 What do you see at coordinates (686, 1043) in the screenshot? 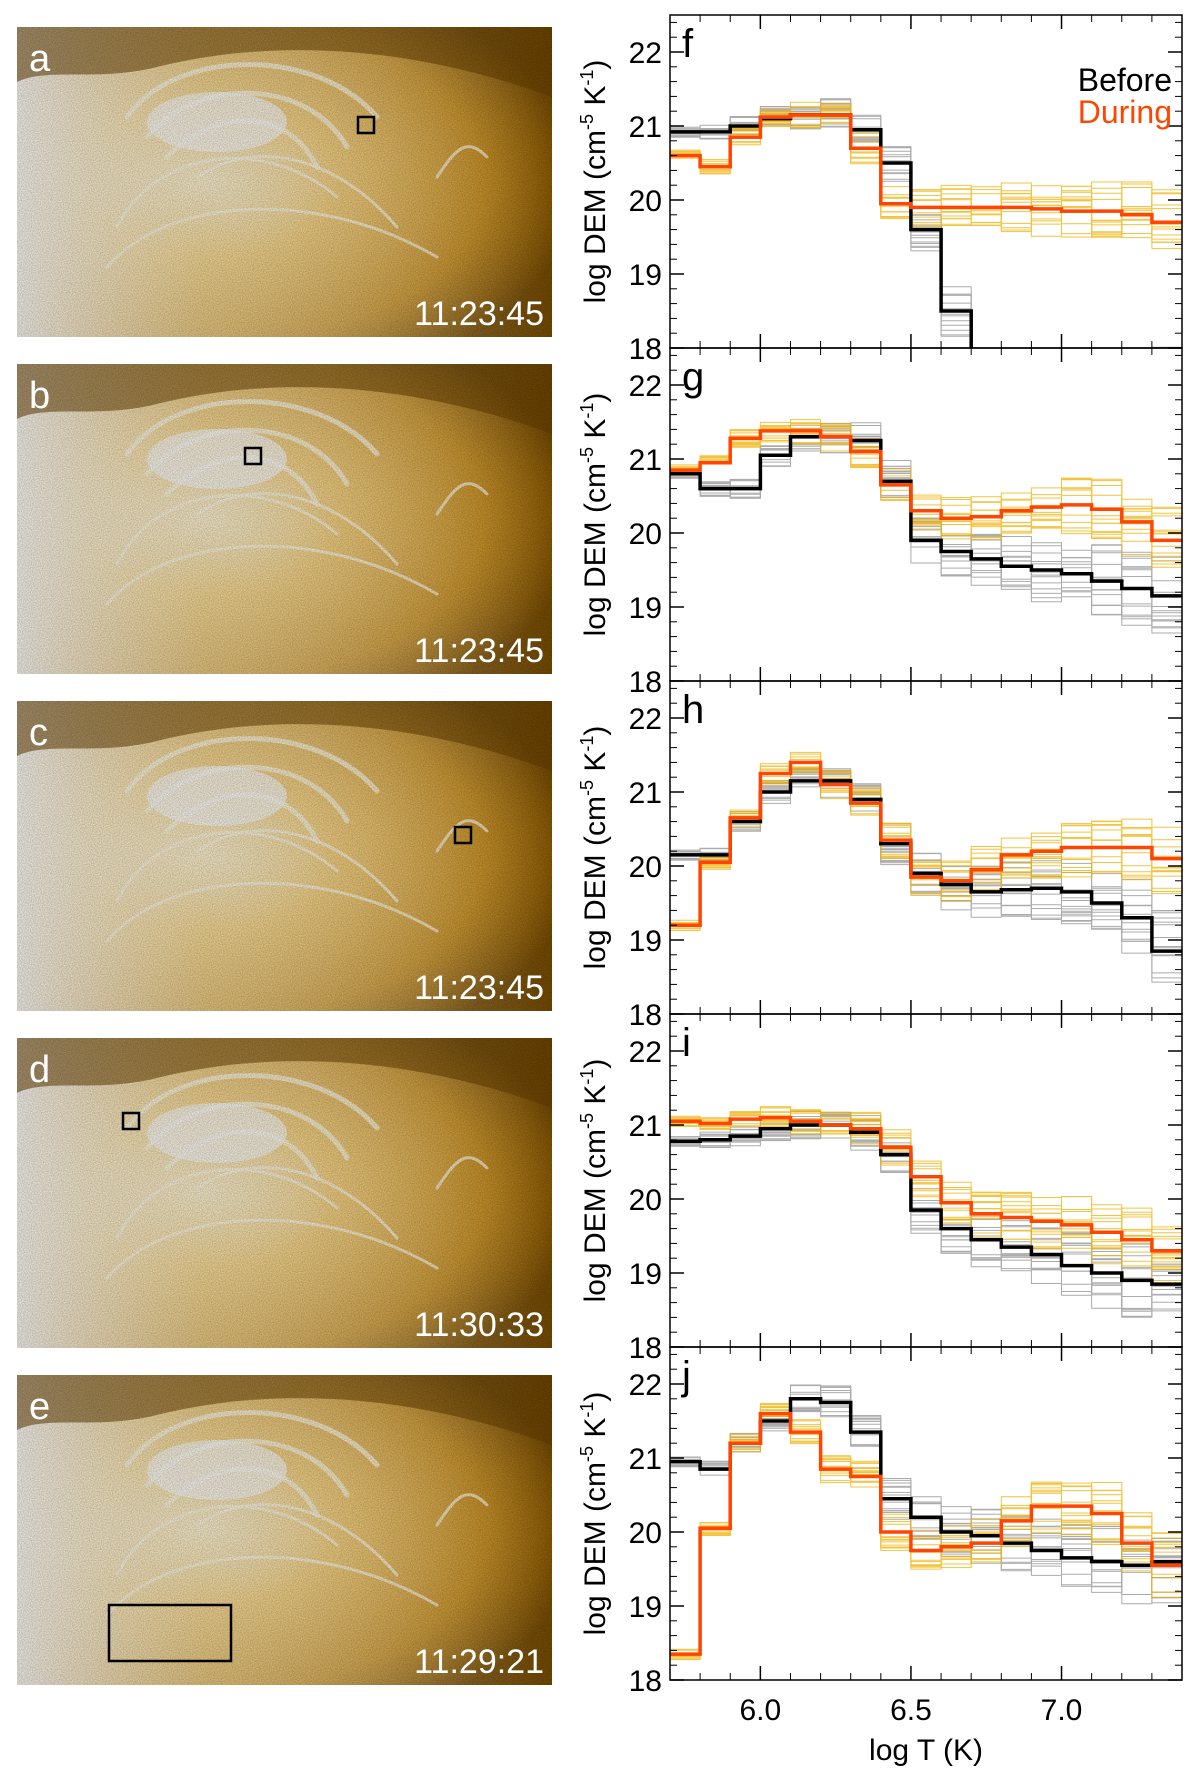
I see `plot-letter-i: i` at bounding box center [686, 1043].